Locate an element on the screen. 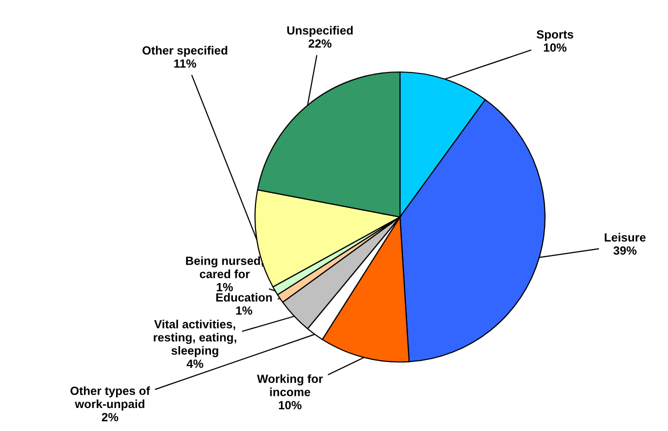 This screenshot has height=431, width=668. slice-label: Other specified is located at coordinates (185, 51).